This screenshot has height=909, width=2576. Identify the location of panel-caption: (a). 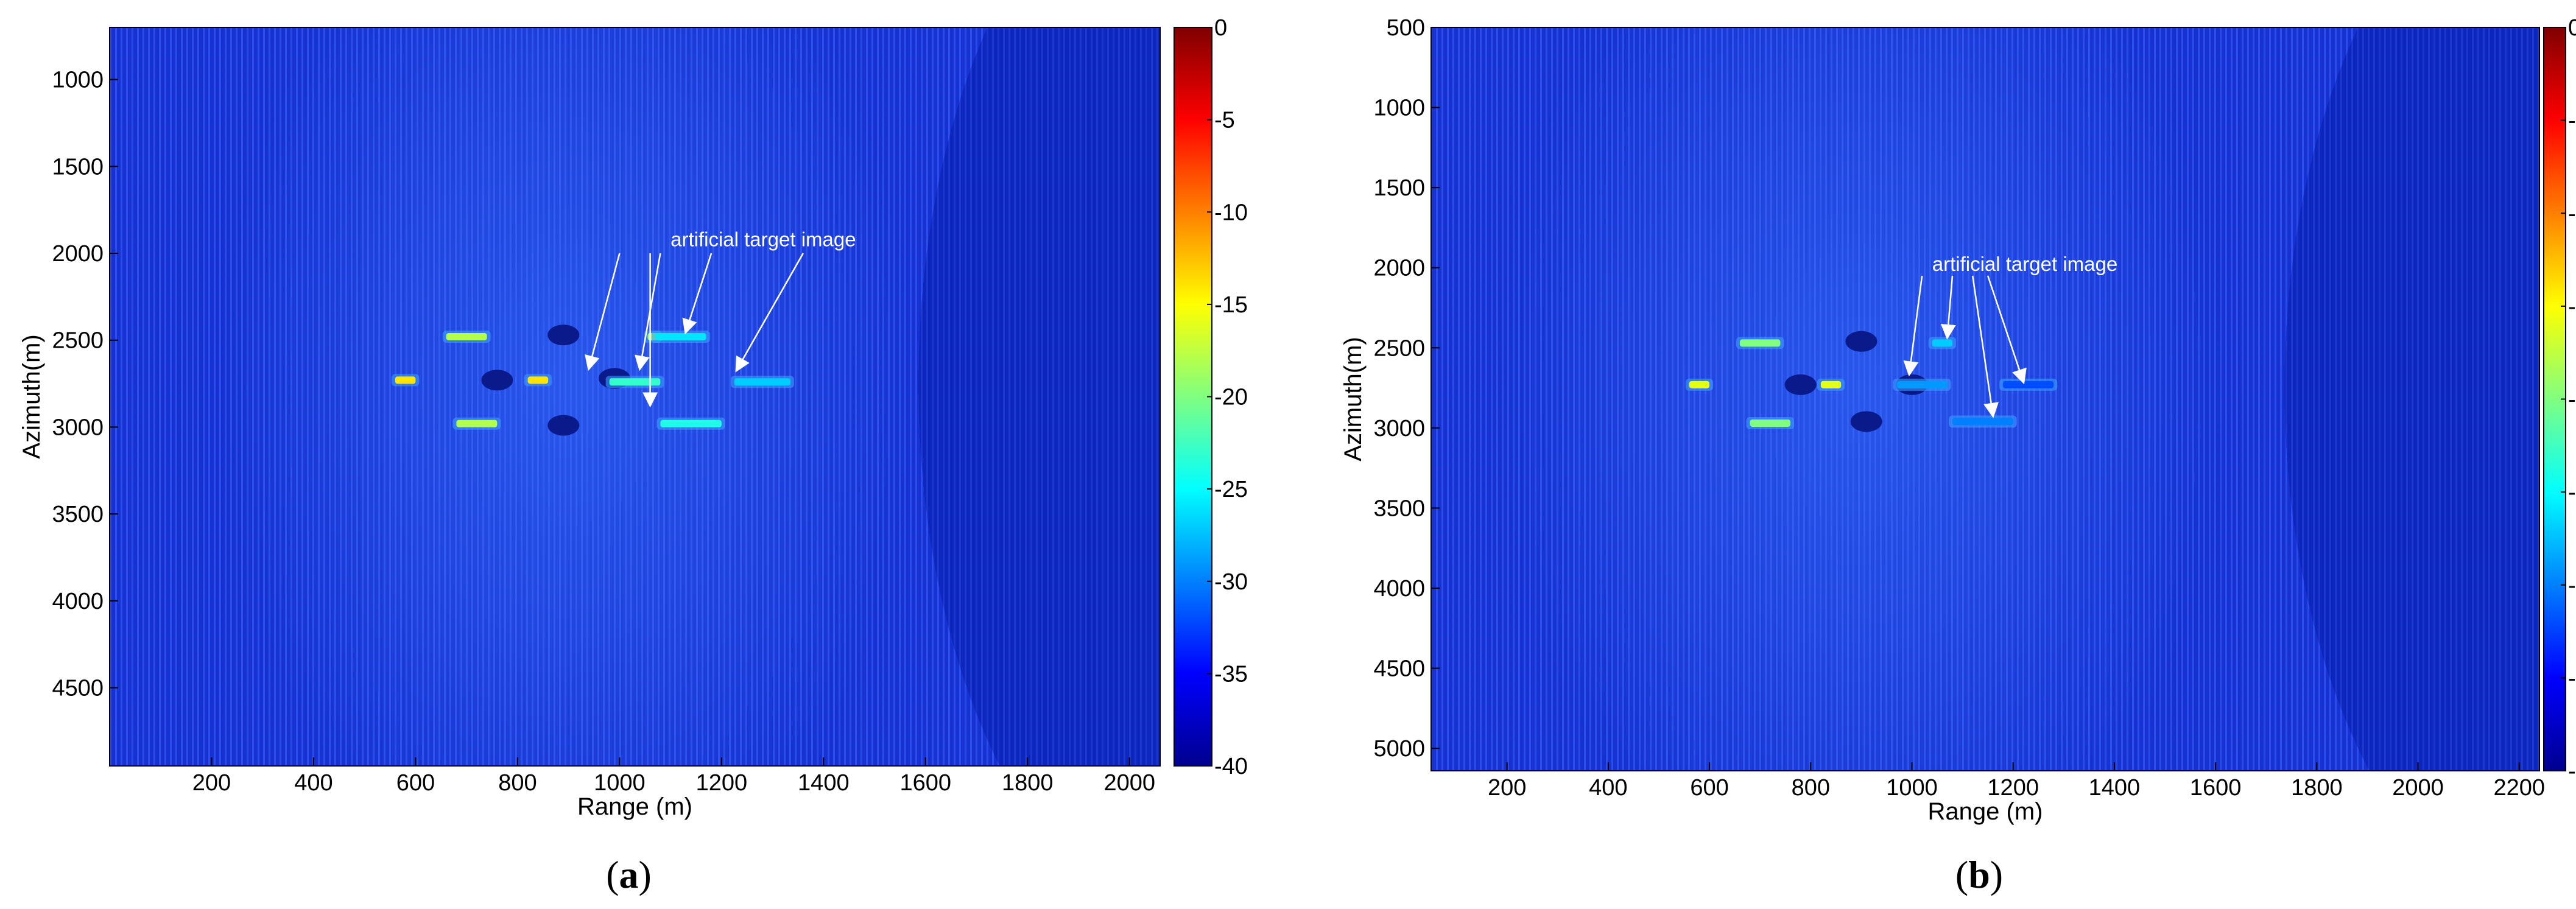
(629, 875).